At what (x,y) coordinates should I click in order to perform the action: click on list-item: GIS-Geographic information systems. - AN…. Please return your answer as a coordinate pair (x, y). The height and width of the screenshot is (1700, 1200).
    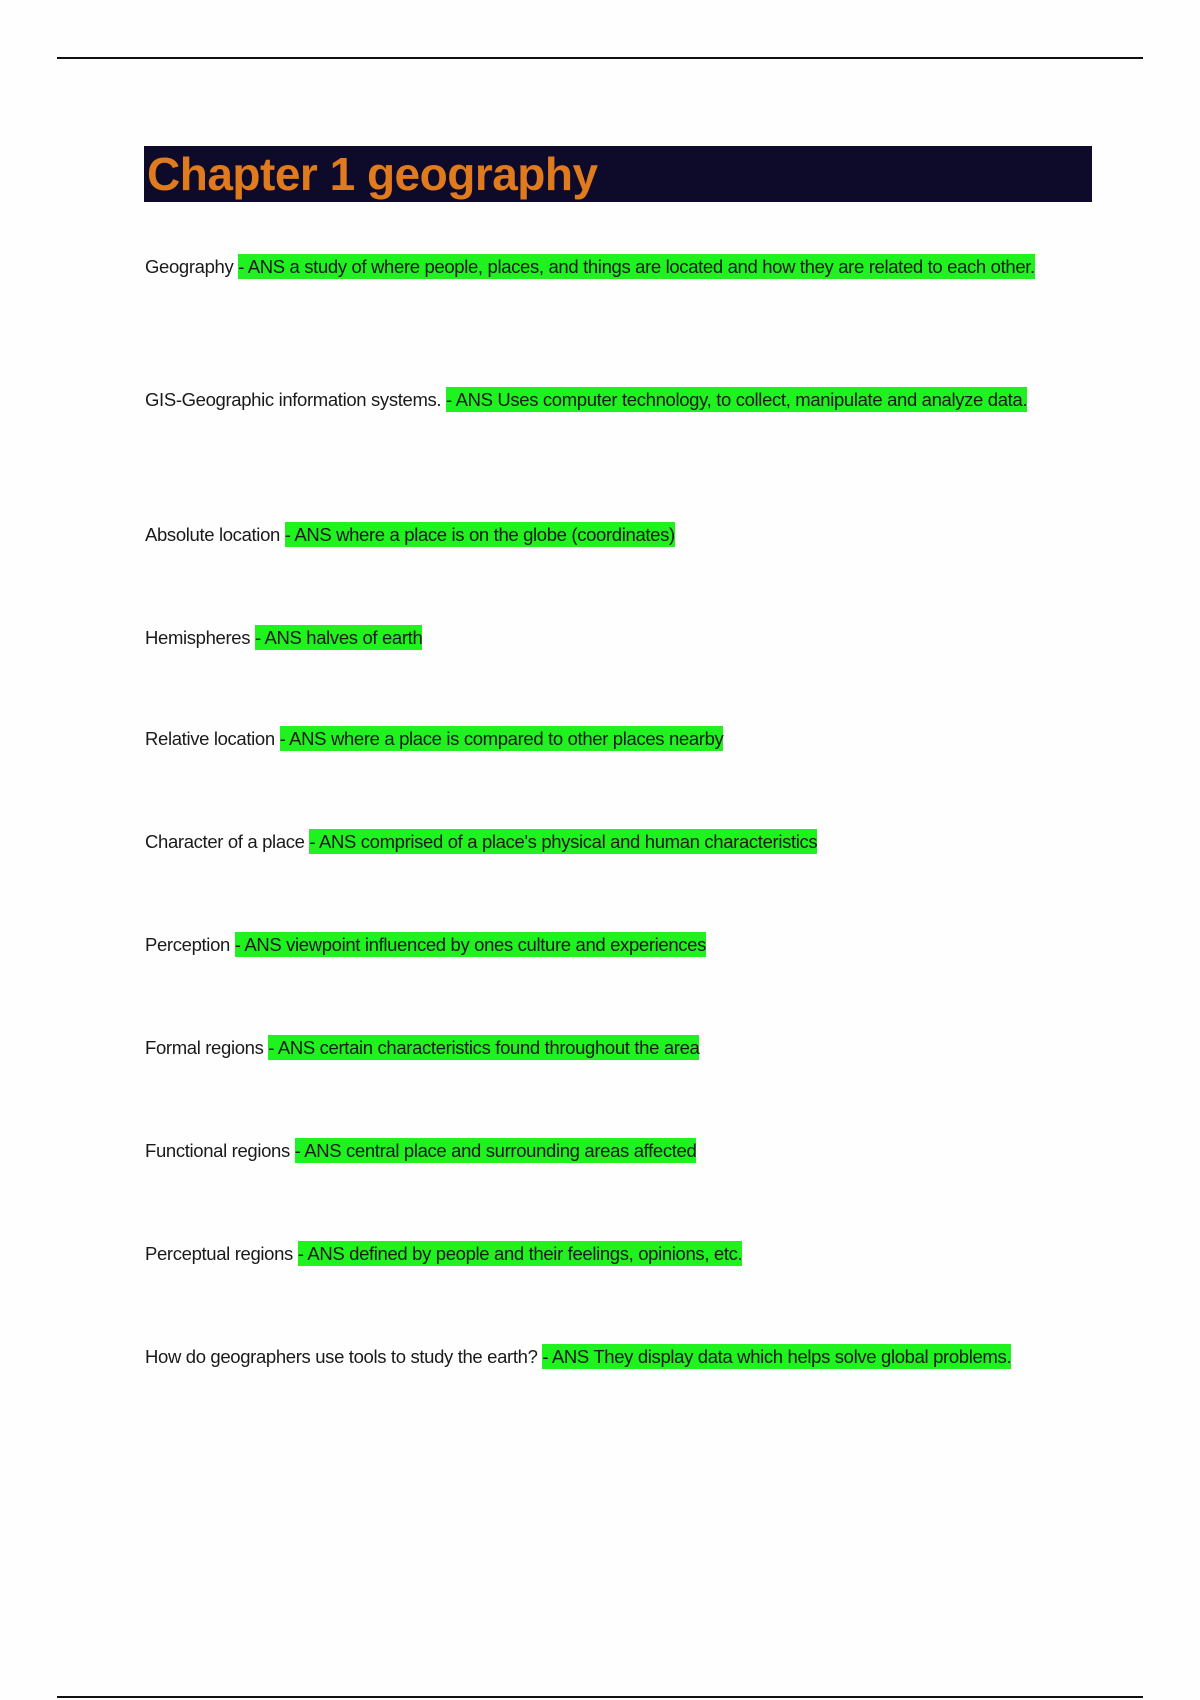
    Looking at the image, I should click on (607, 399).